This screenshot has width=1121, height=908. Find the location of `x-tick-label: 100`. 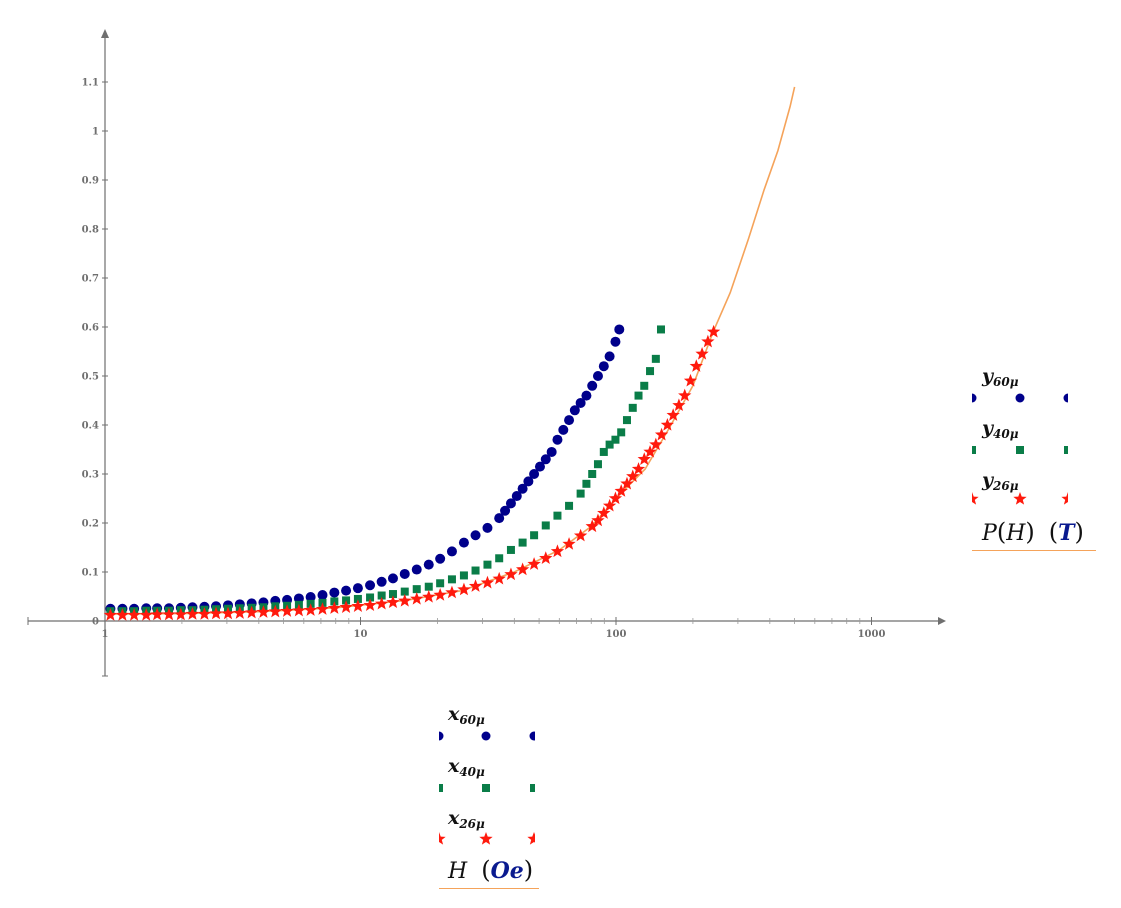

x-tick-label: 100 is located at coordinates (616, 634).